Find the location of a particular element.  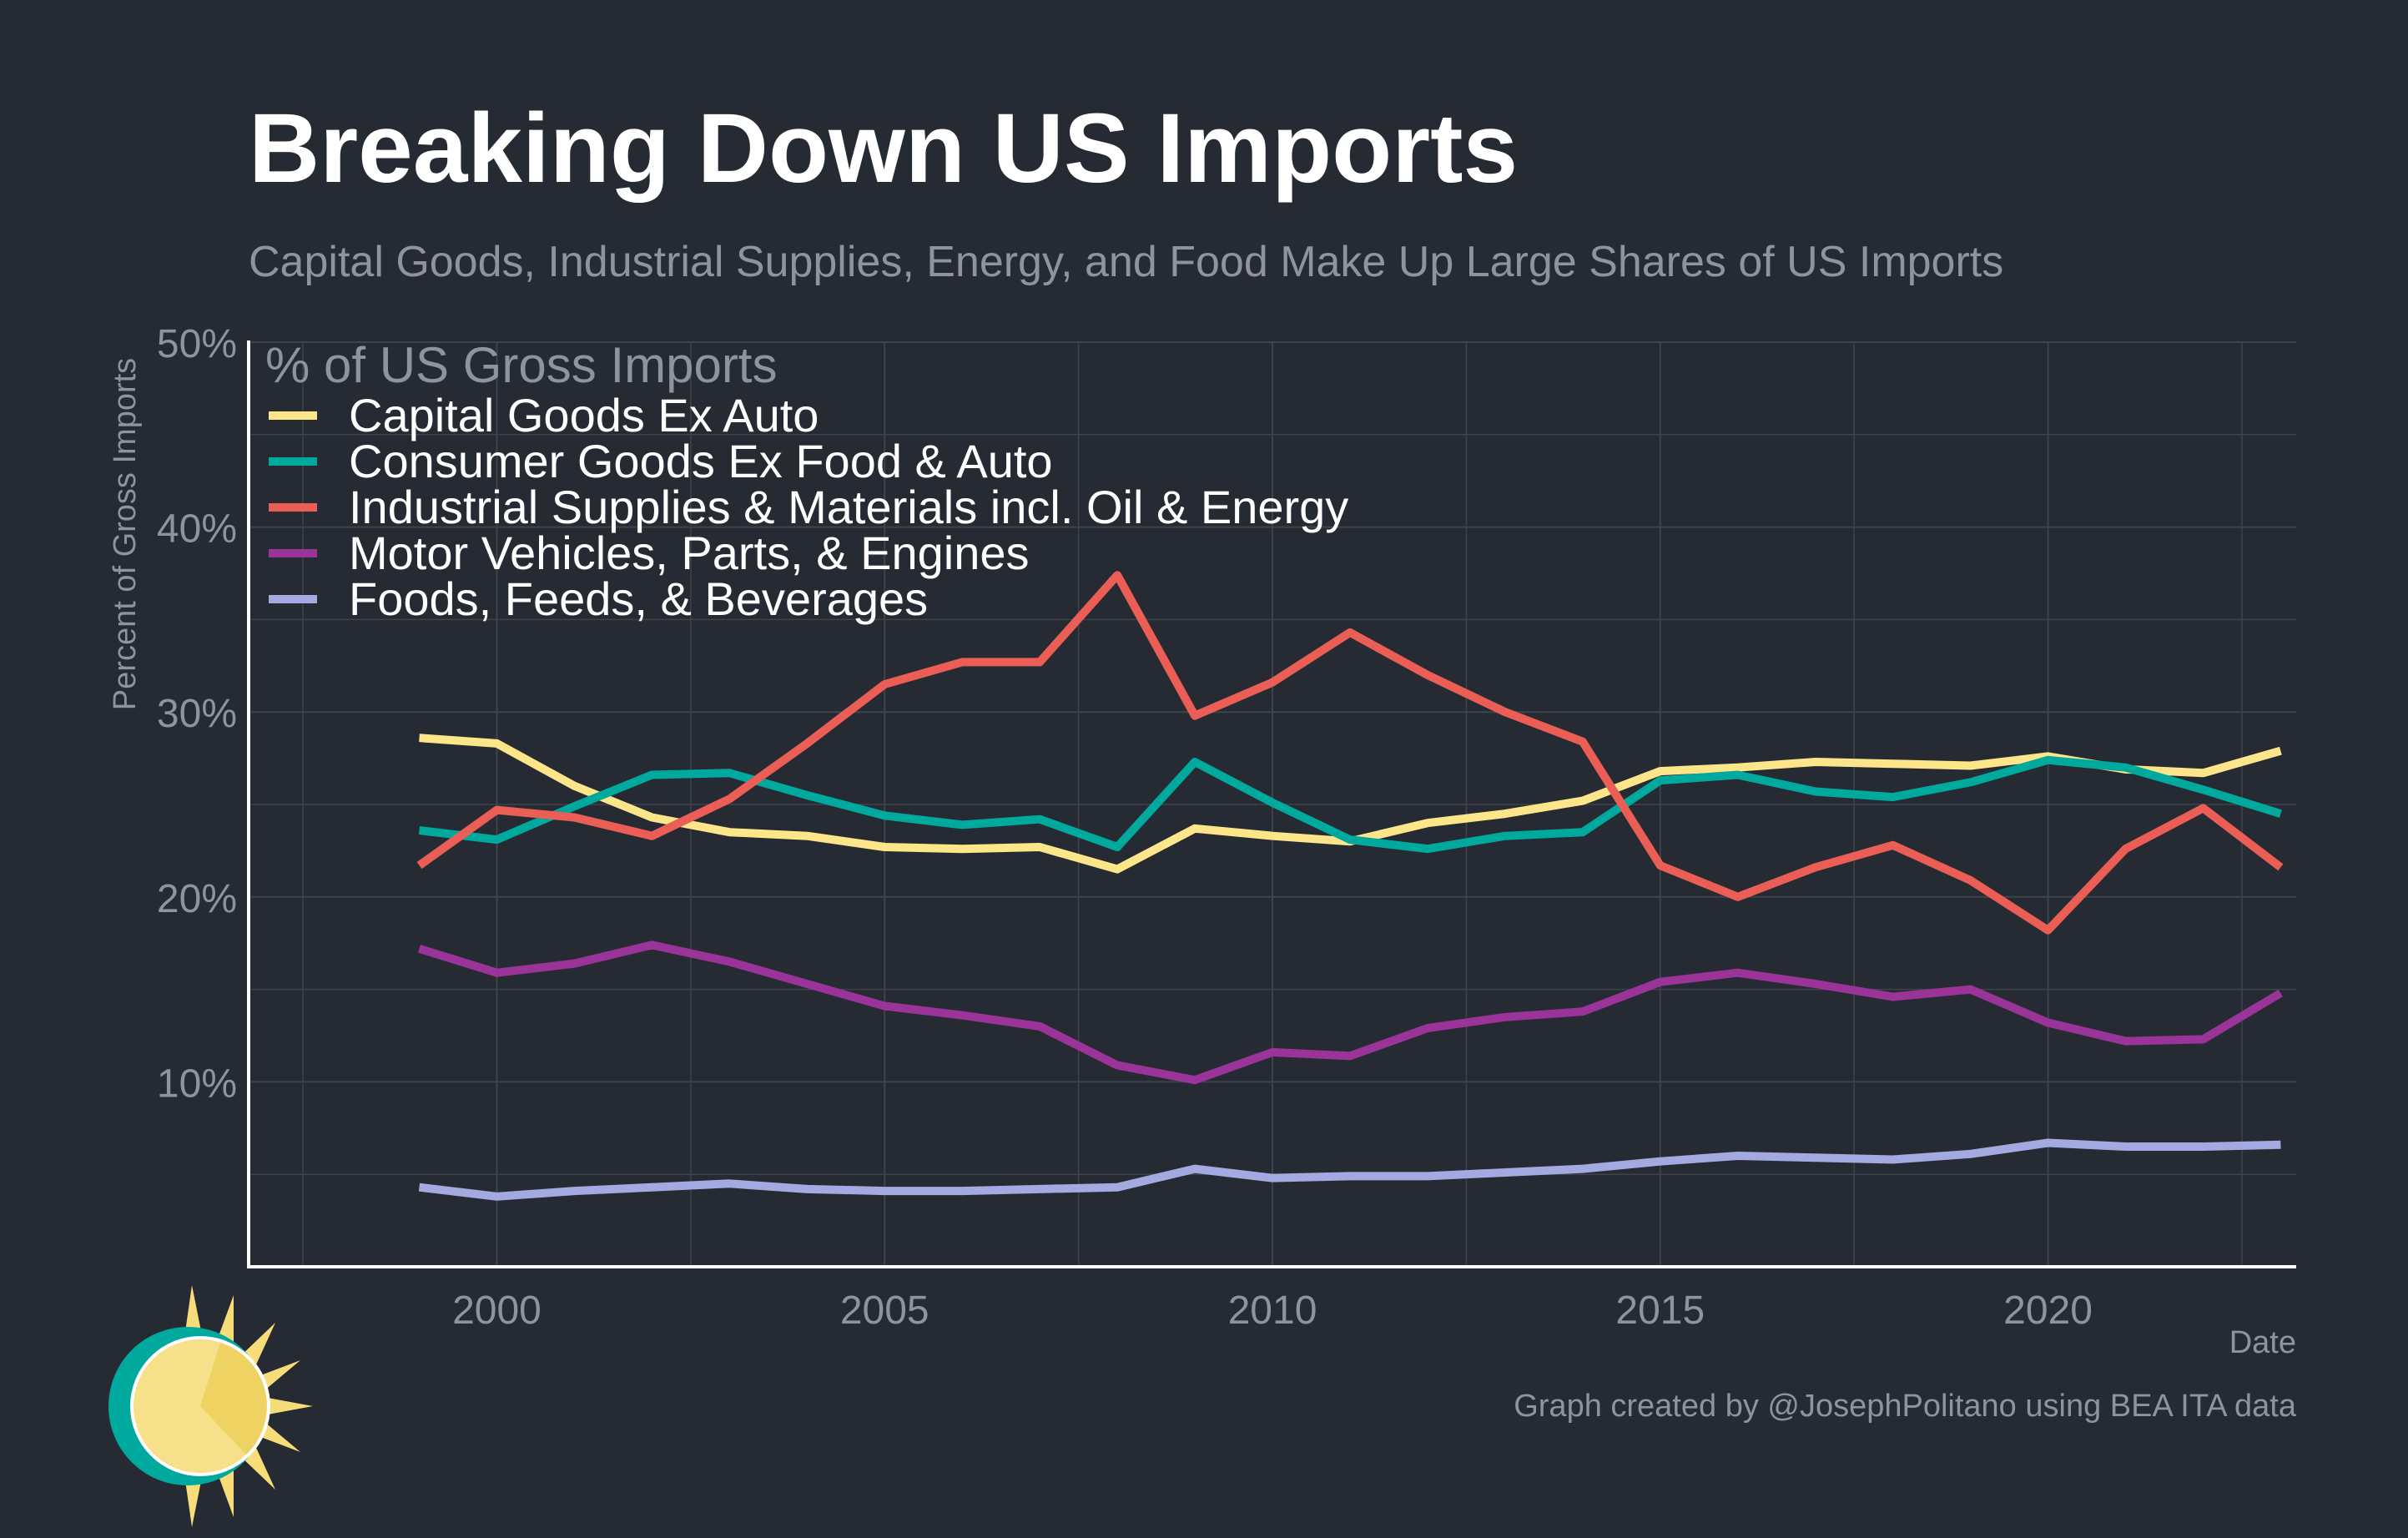

legend-label: Consumer Goods Ex Food & Auto is located at coordinates (701, 461).